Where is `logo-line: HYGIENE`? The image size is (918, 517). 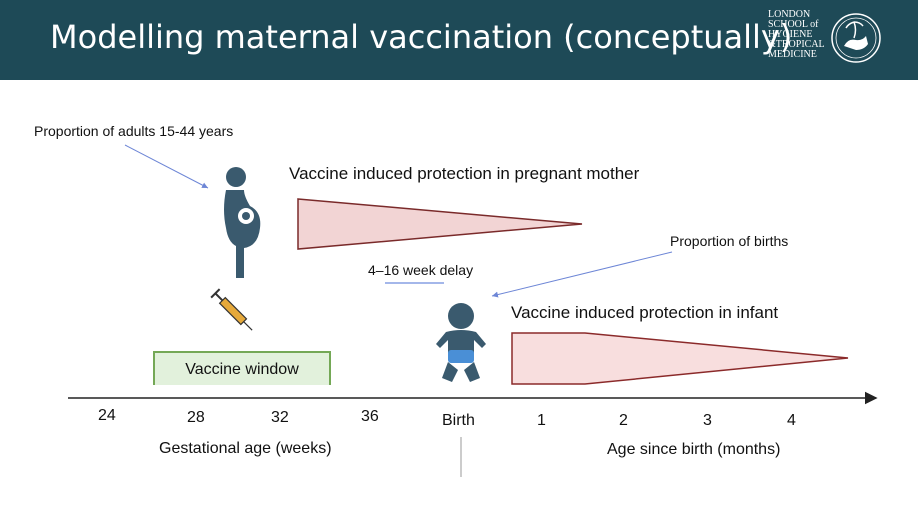
logo-line: HYGIENE is located at coordinates (790, 34).